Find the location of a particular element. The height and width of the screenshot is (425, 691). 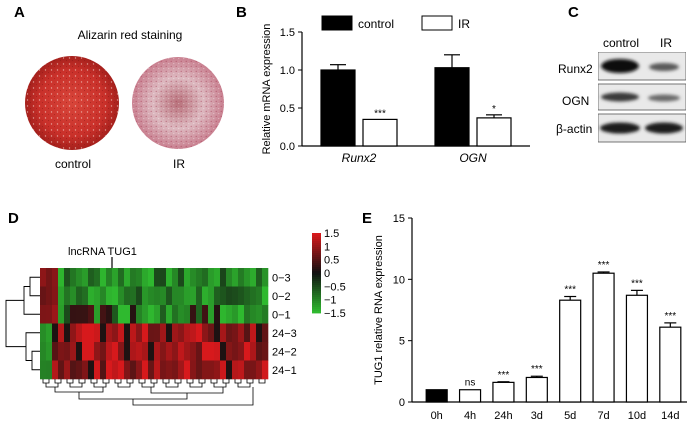

band-ogn-ir is located at coordinates (664, 98).